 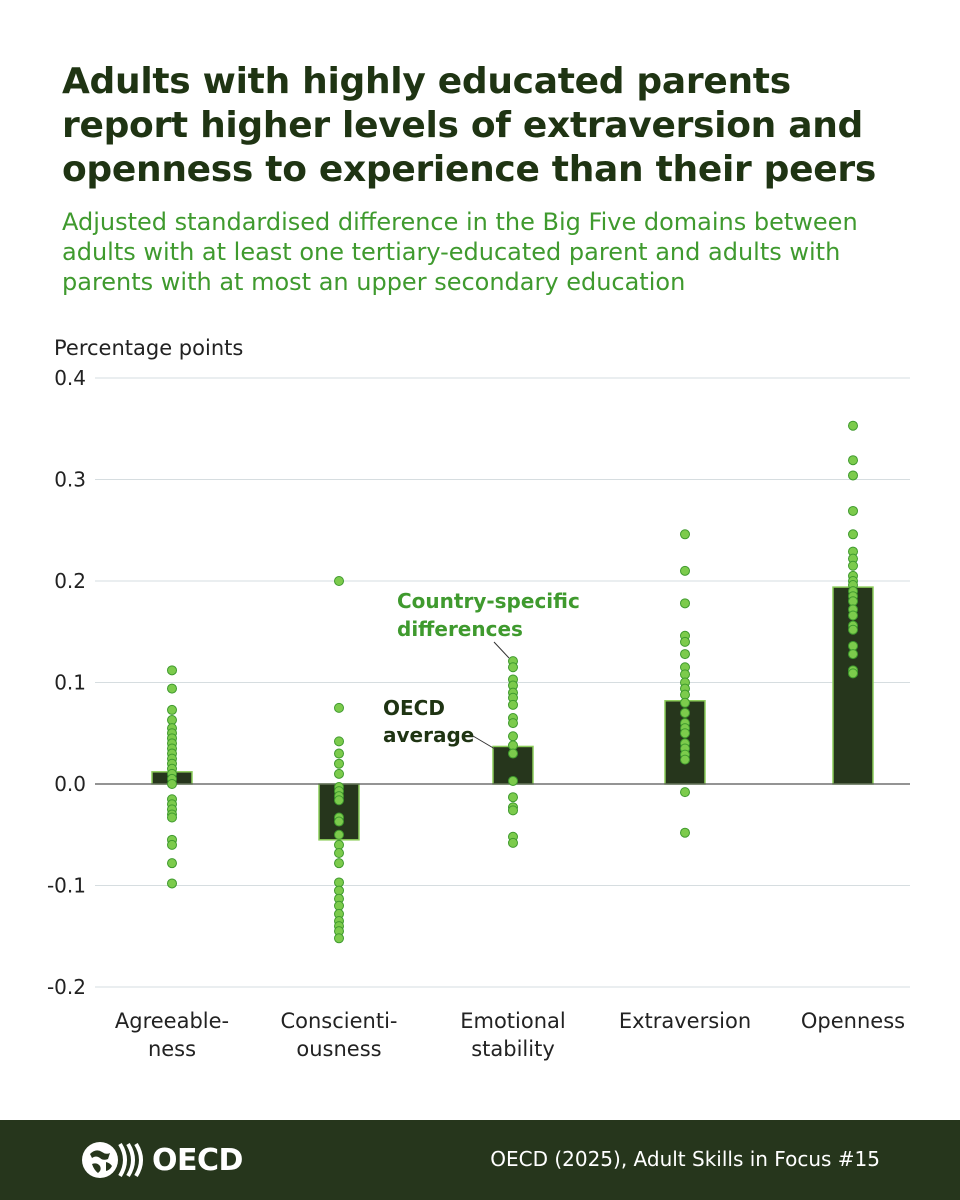 What do you see at coordinates (172, 1049) in the screenshot?
I see `x-tick-label: ness` at bounding box center [172, 1049].